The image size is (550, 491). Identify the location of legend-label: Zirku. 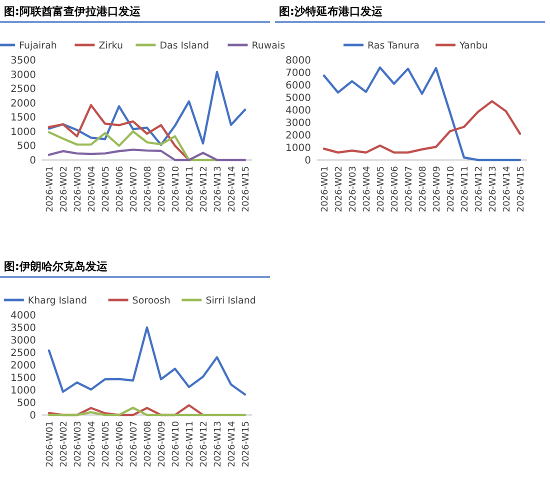
(110, 46).